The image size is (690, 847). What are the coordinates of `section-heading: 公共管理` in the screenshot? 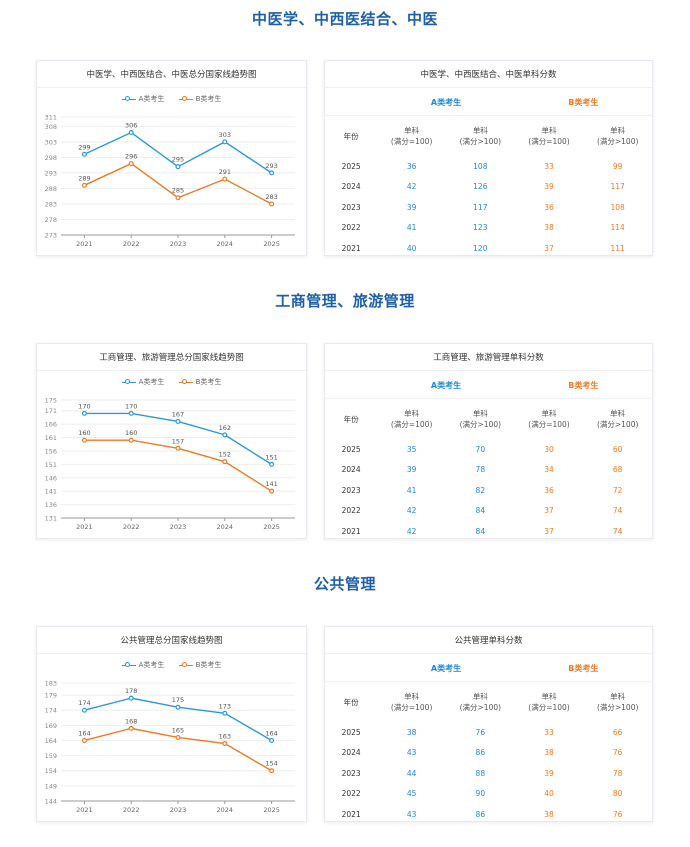 It's located at (344, 584).